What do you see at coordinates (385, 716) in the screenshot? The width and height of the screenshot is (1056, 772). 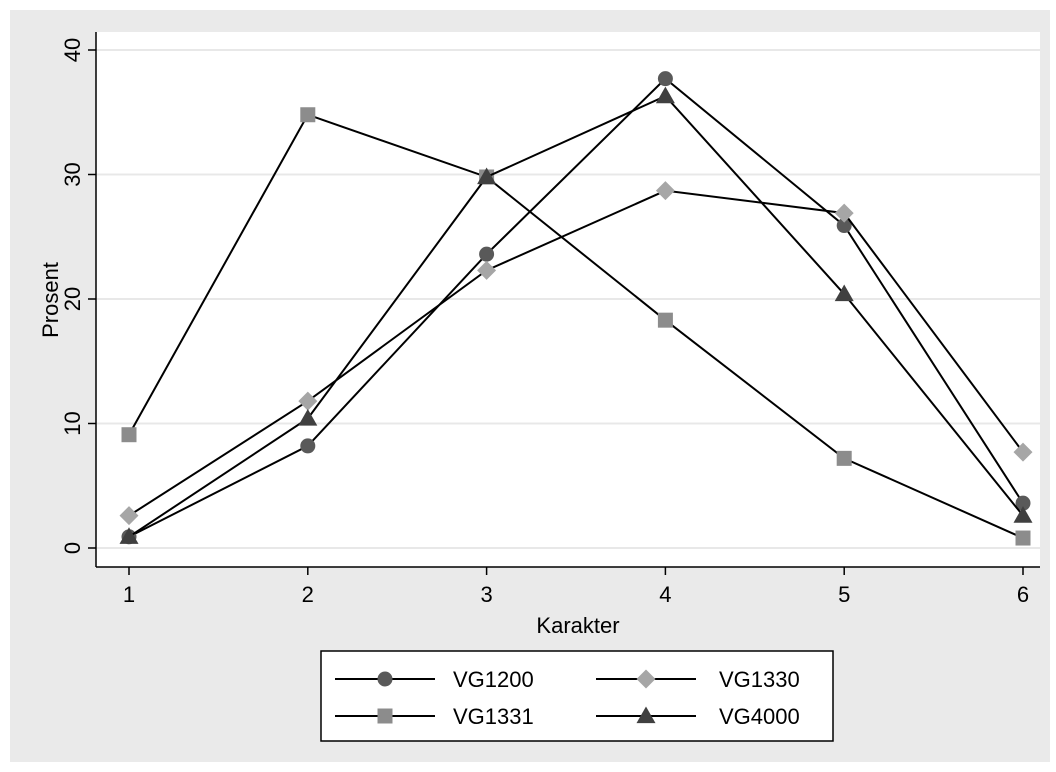 I see `legend-marker-VG1331` at bounding box center [385, 716].